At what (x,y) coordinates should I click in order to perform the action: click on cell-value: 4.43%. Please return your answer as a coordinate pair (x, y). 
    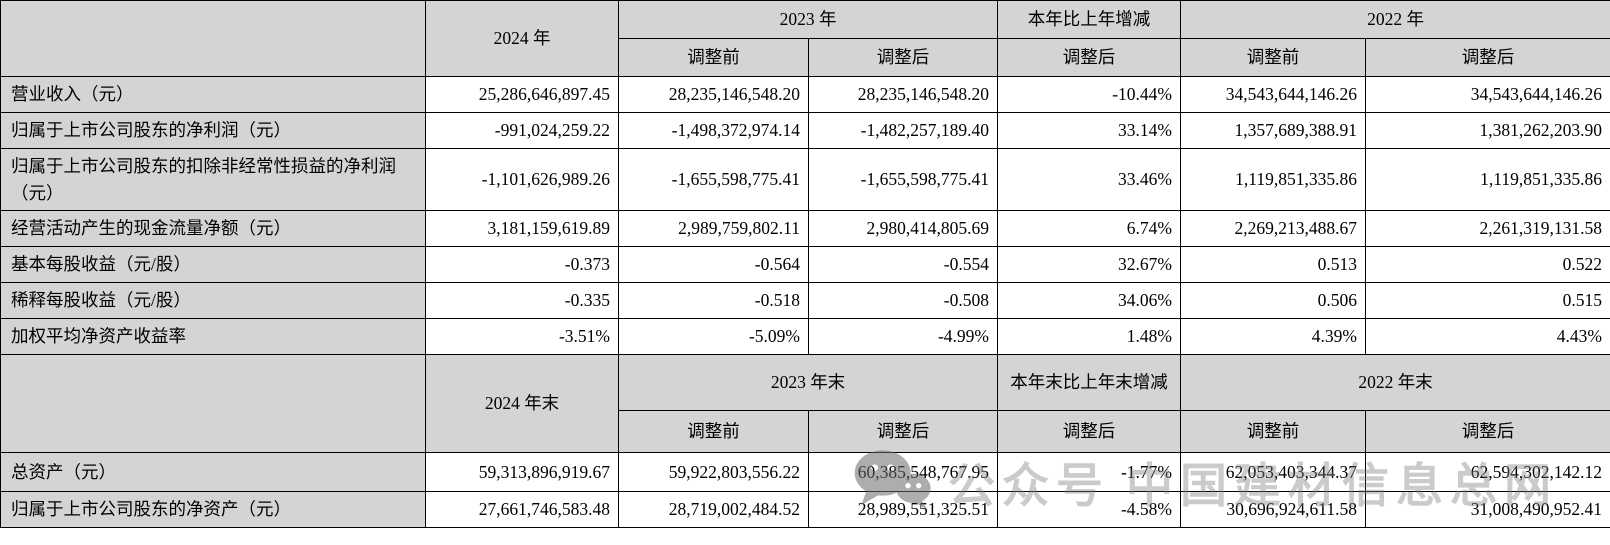
    Looking at the image, I should click on (1487, 336).